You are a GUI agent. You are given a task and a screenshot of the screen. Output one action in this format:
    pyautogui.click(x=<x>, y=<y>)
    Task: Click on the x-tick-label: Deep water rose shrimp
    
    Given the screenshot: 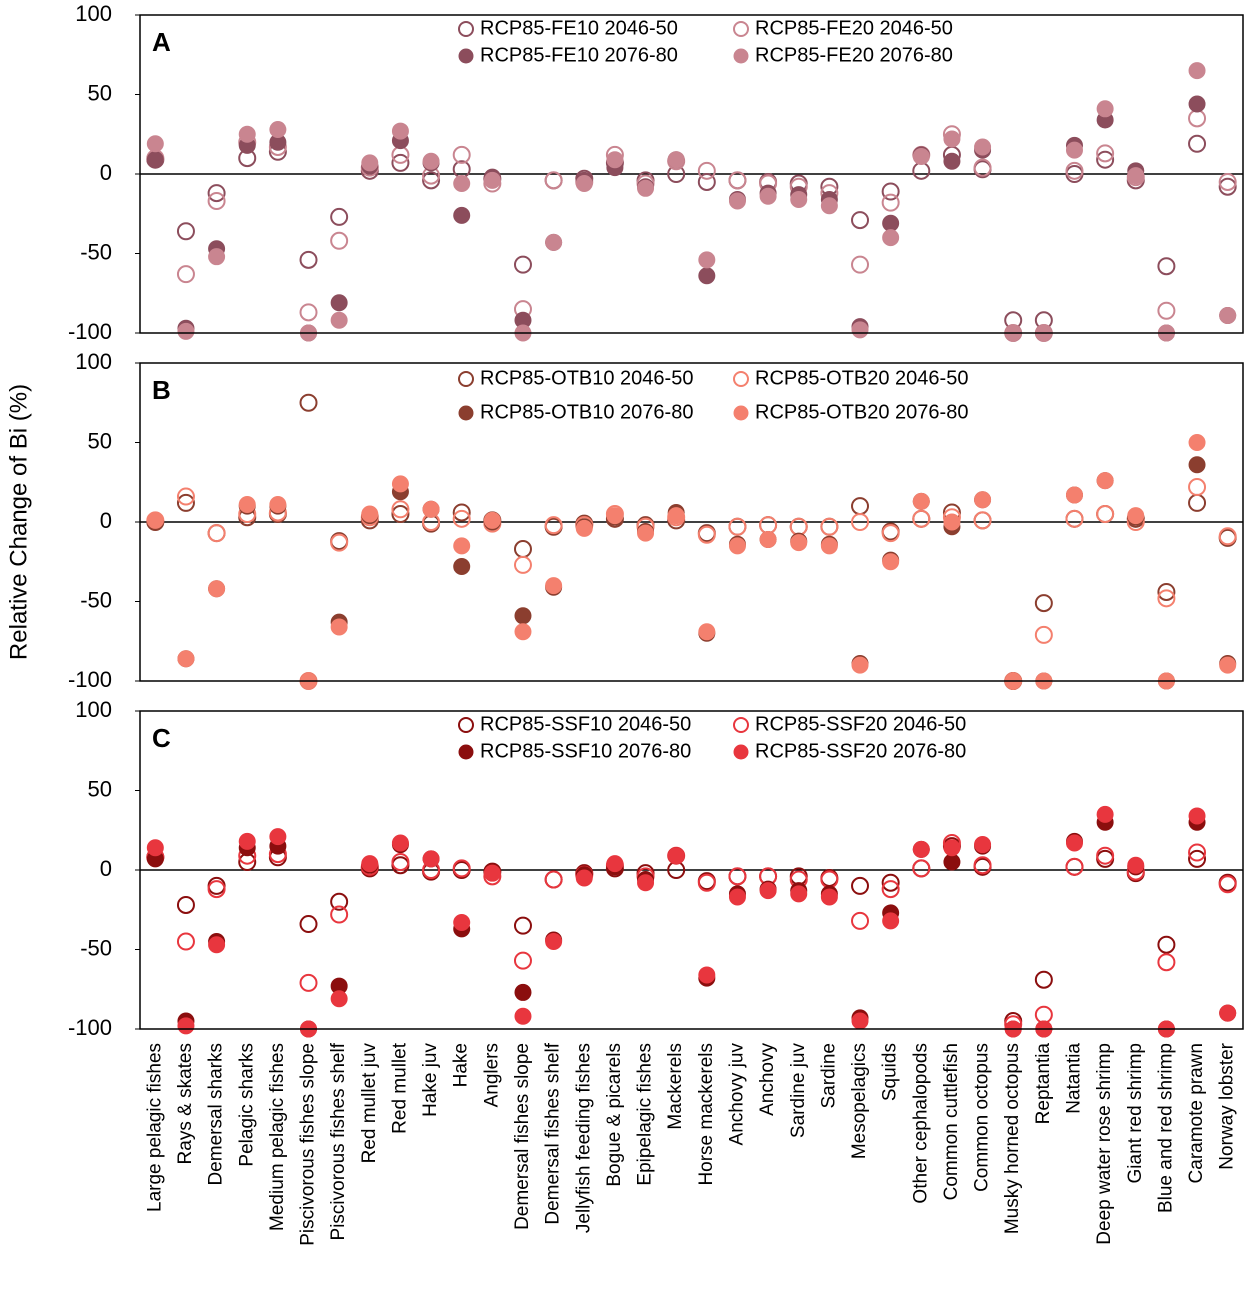 What is the action you would take?
    pyautogui.click(x=1104, y=1144)
    